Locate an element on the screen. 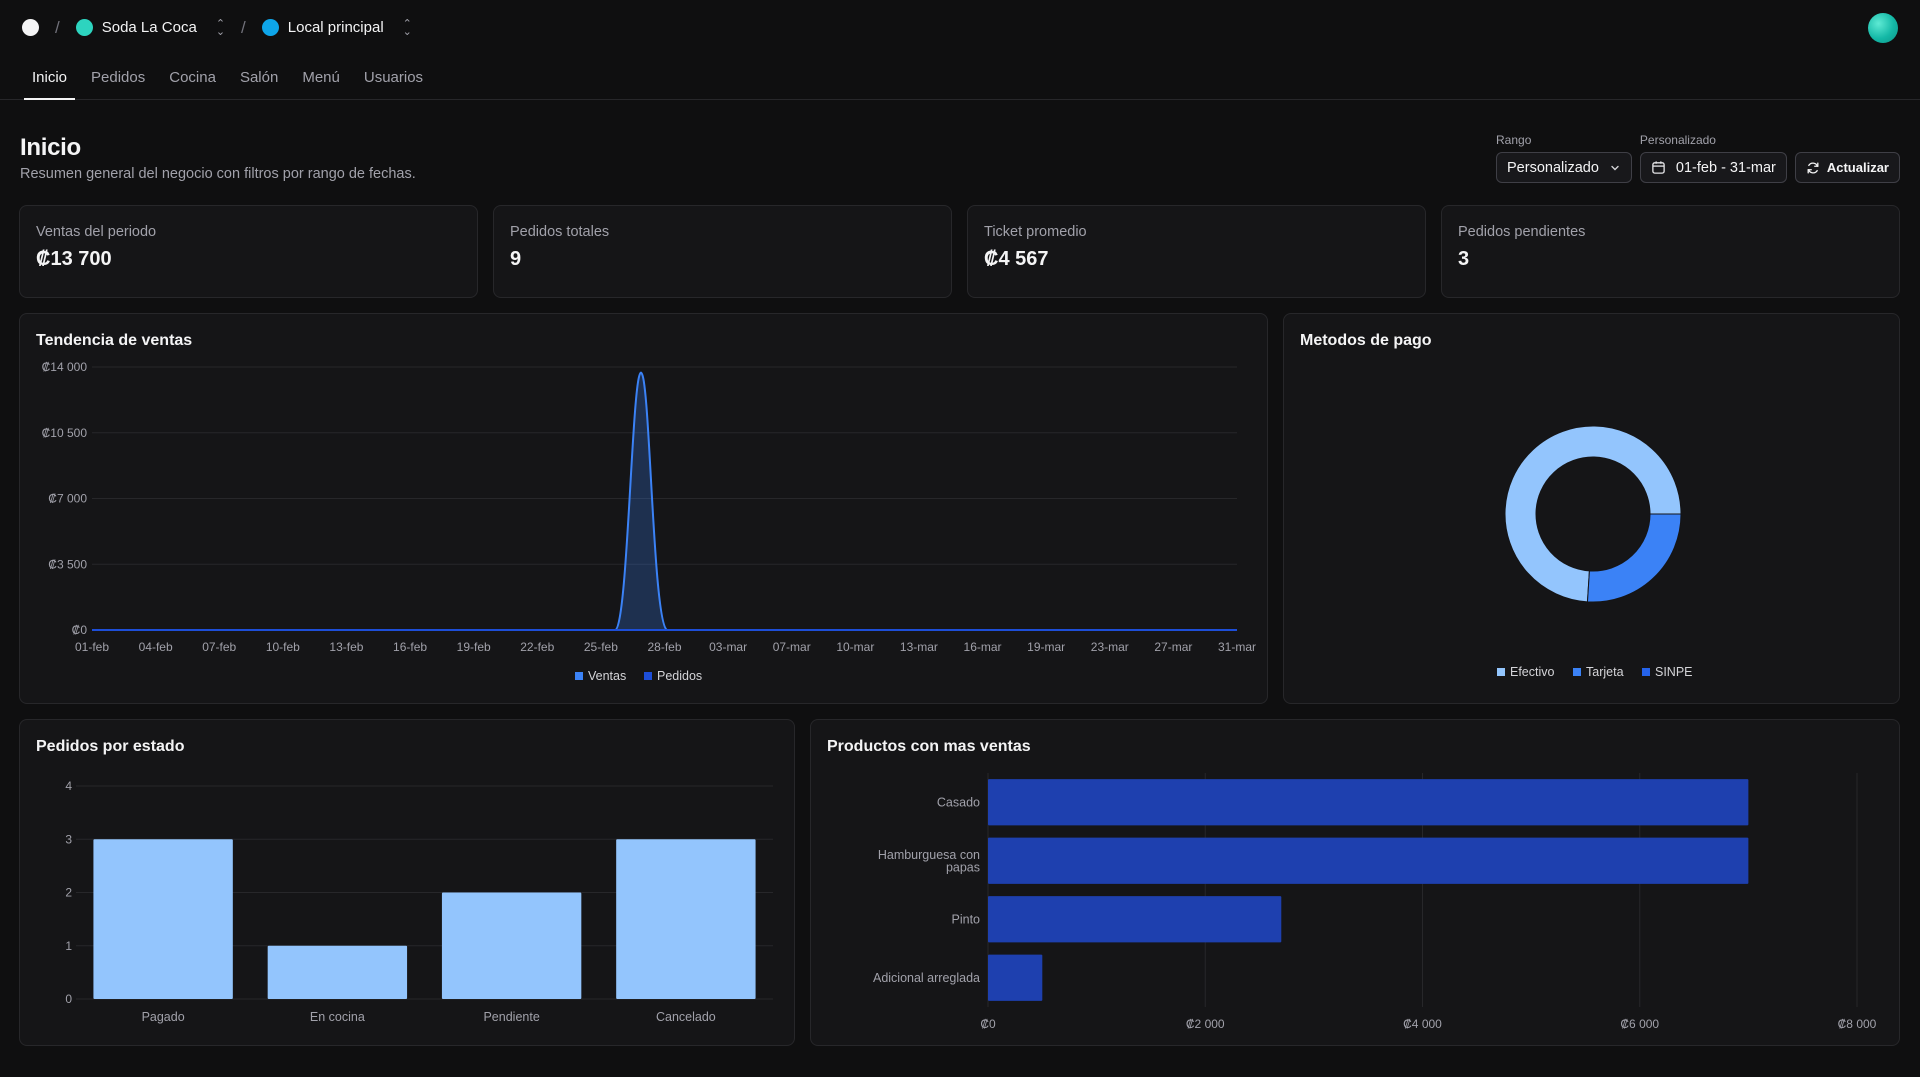  kpi-card-ticket: Ticket promedio ₡4 567 is located at coordinates (1196, 251).